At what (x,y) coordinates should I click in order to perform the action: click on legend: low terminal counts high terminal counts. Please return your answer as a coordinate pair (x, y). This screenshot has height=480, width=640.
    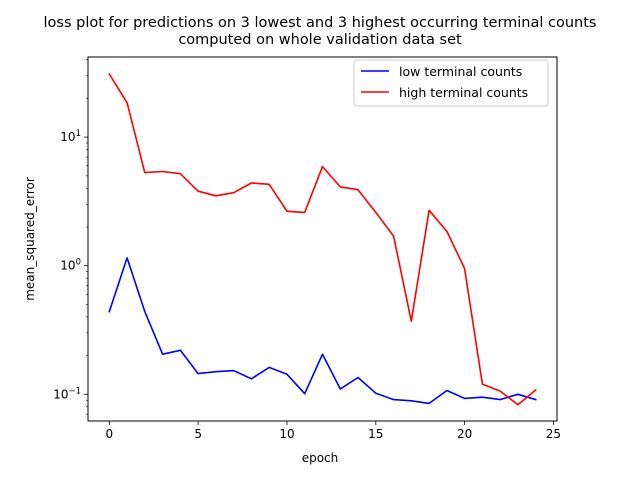
    Looking at the image, I should click on (451, 83).